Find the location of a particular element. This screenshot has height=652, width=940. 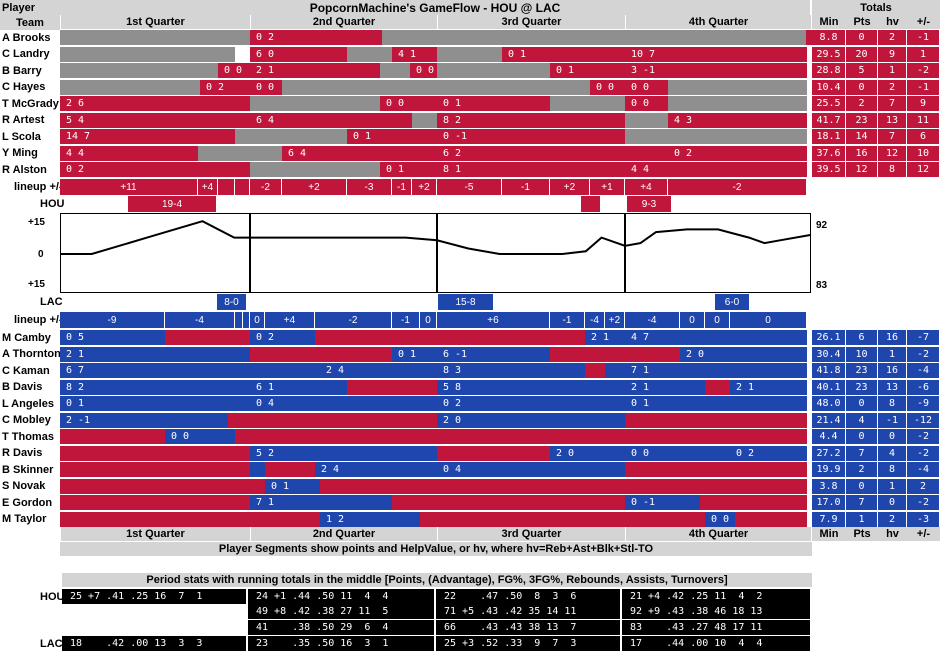

hou-player-total: 0 is located at coordinates (861, 87).